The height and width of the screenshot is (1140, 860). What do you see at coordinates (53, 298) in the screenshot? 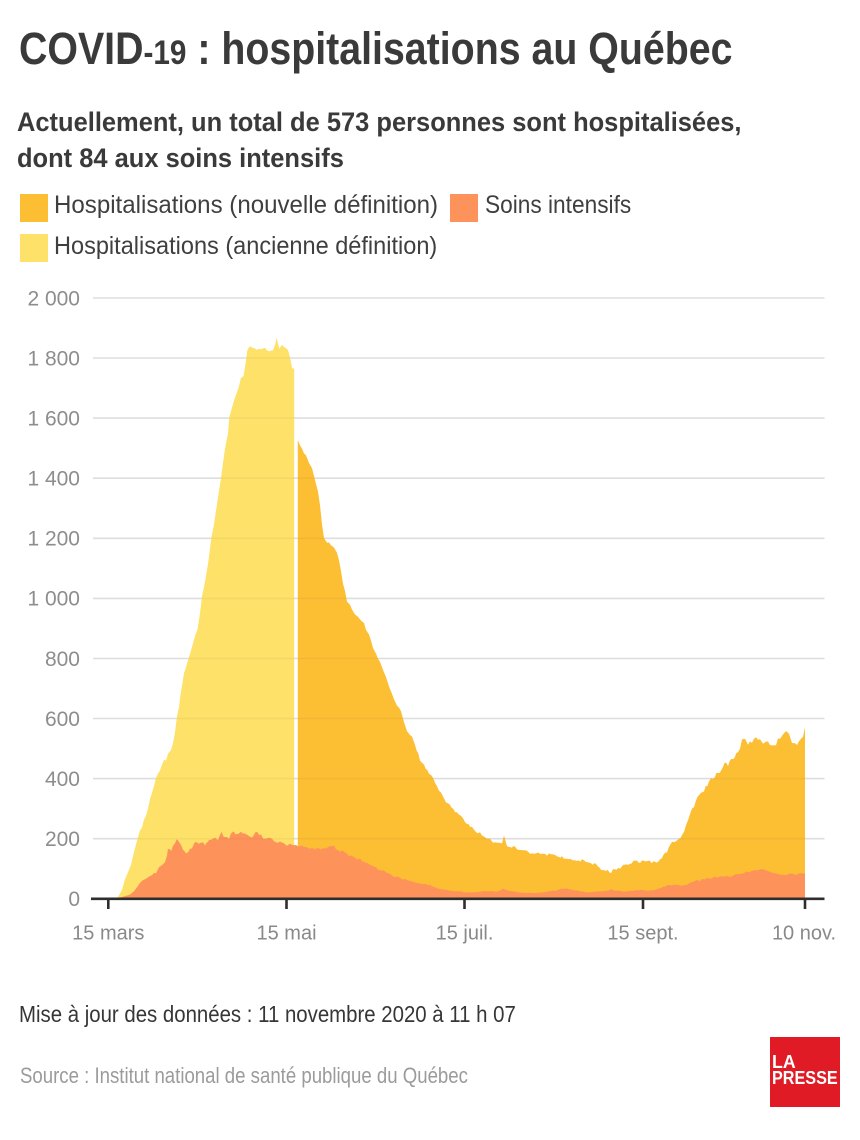
I see `svg-text: 2 000` at bounding box center [53, 298].